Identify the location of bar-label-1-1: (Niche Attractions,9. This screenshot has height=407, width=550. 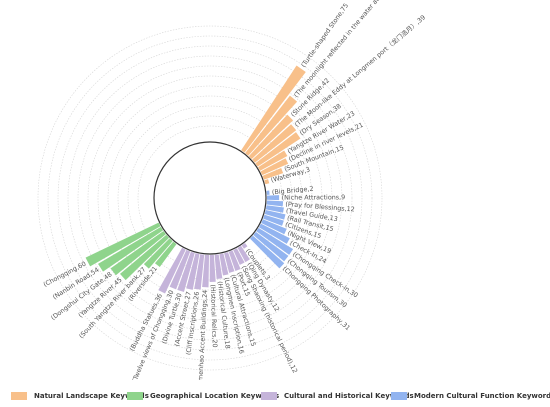
(314, 197).